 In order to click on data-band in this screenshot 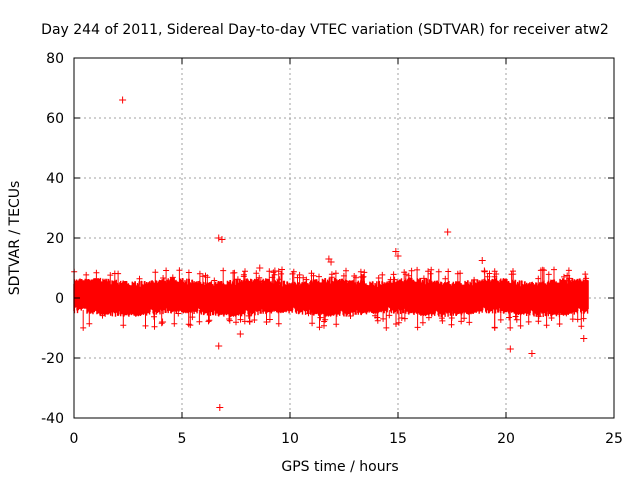, I will do `click(331, 297)`.